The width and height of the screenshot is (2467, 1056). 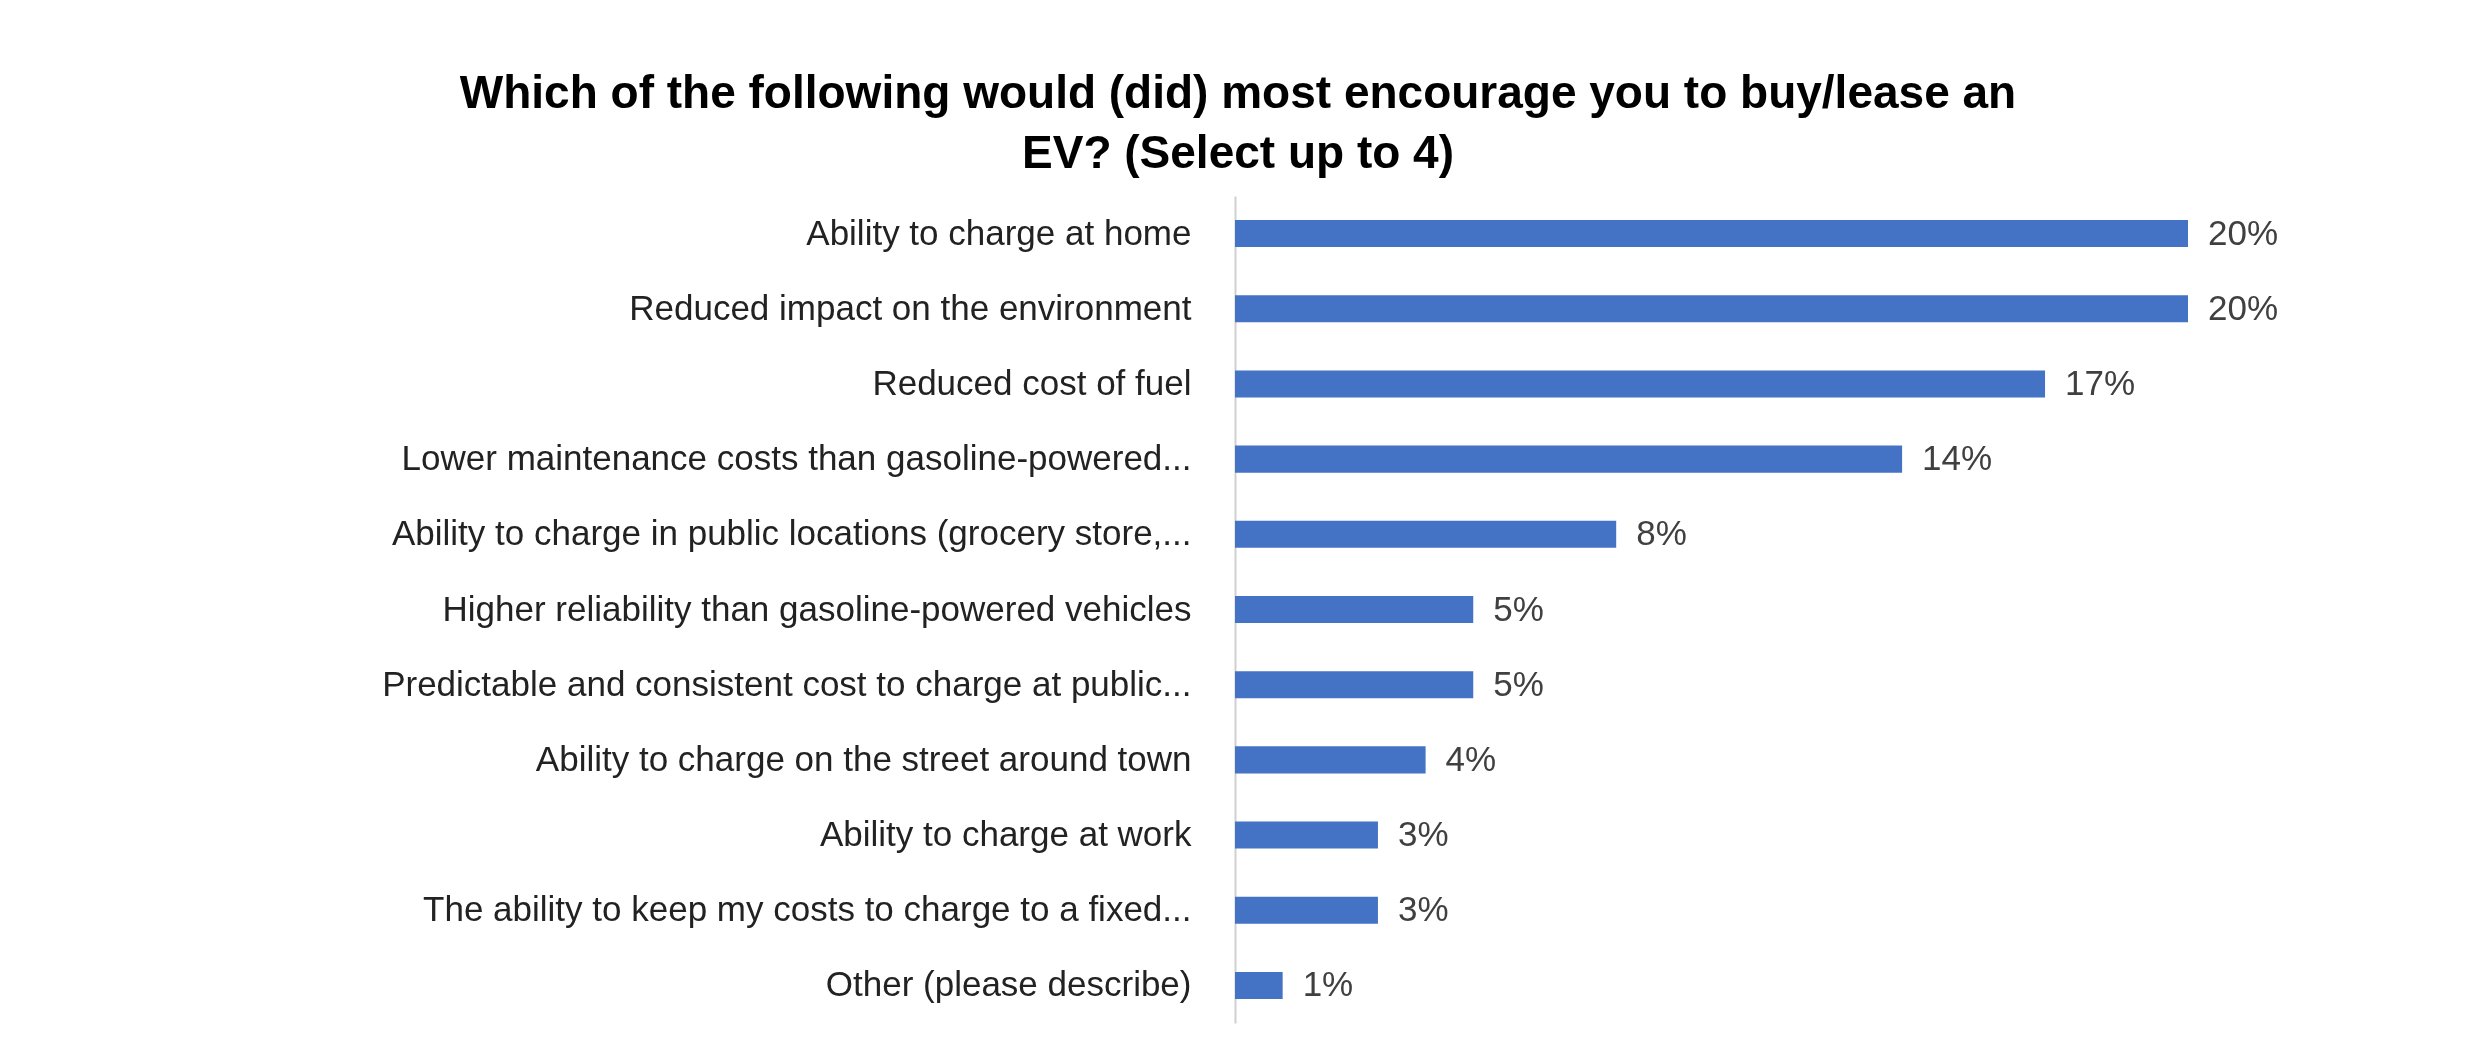 What do you see at coordinates (1008, 984) in the screenshot?
I see `y-tick-label: Other (please describe)` at bounding box center [1008, 984].